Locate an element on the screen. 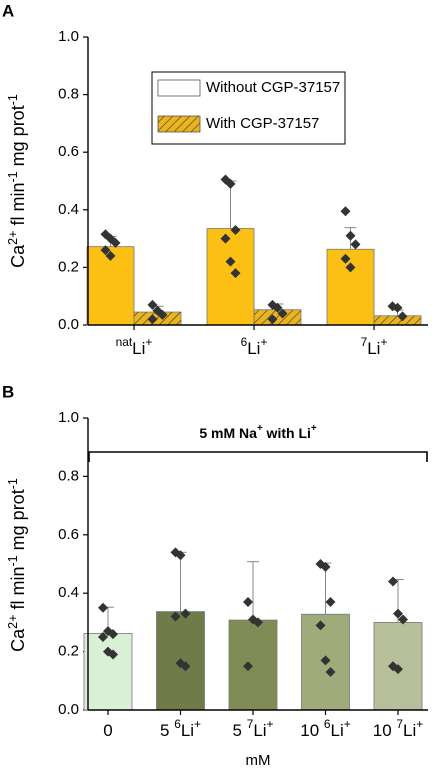 This screenshot has height=773, width=436. panel-label: B is located at coordinates (8, 391).